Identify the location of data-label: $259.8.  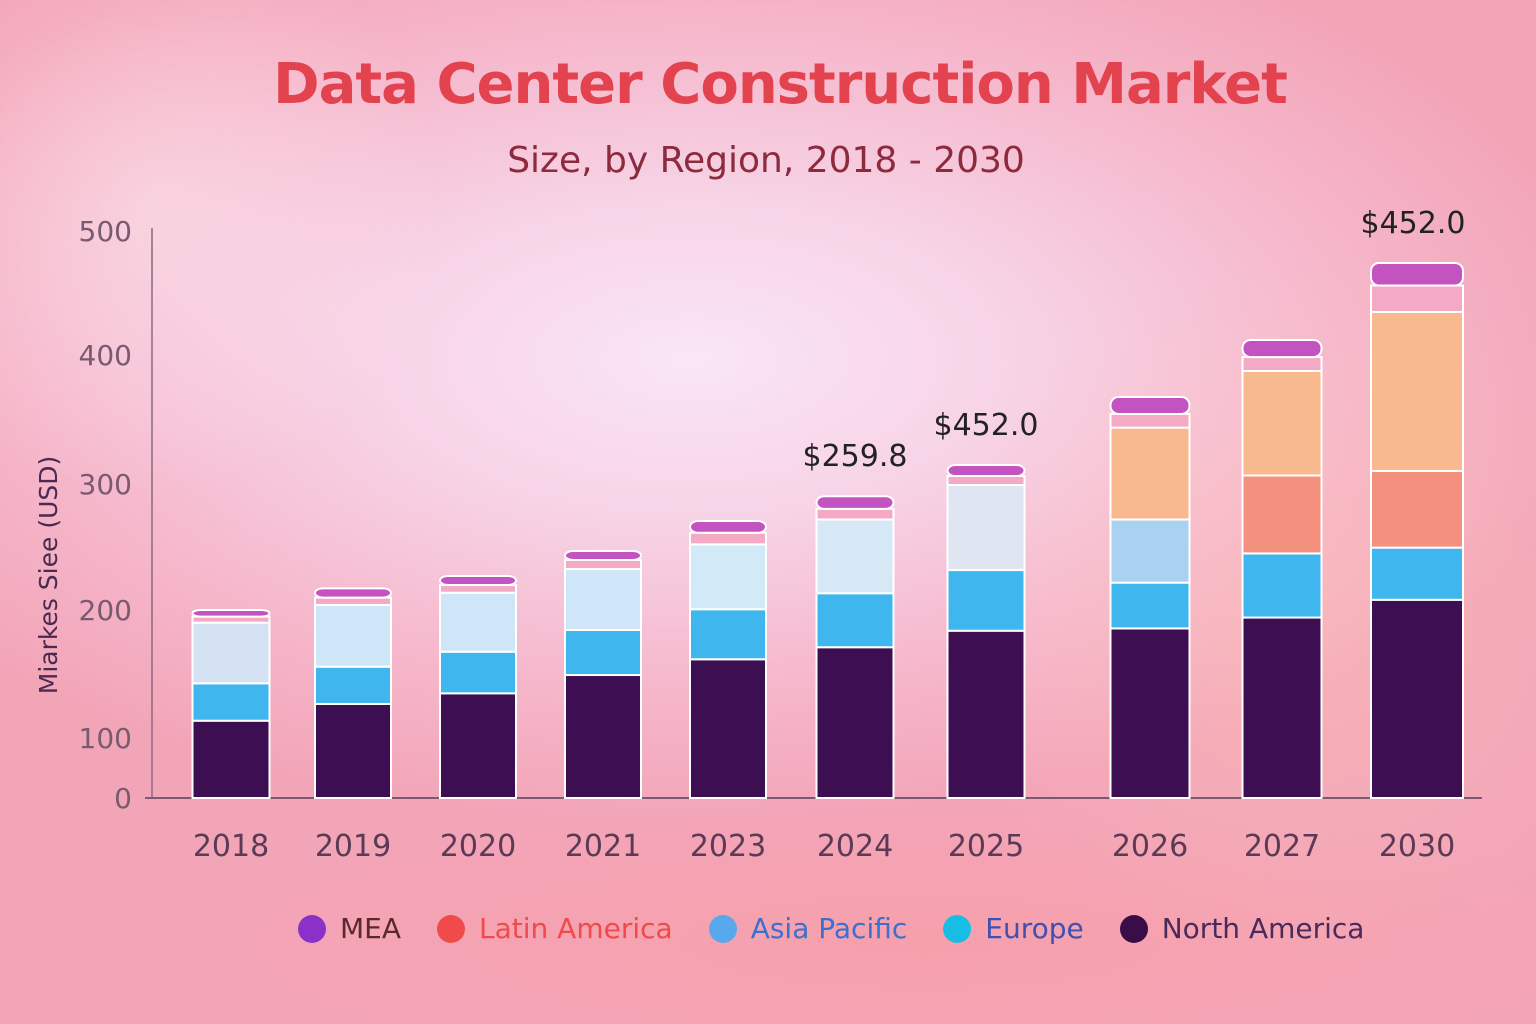
(855, 456).